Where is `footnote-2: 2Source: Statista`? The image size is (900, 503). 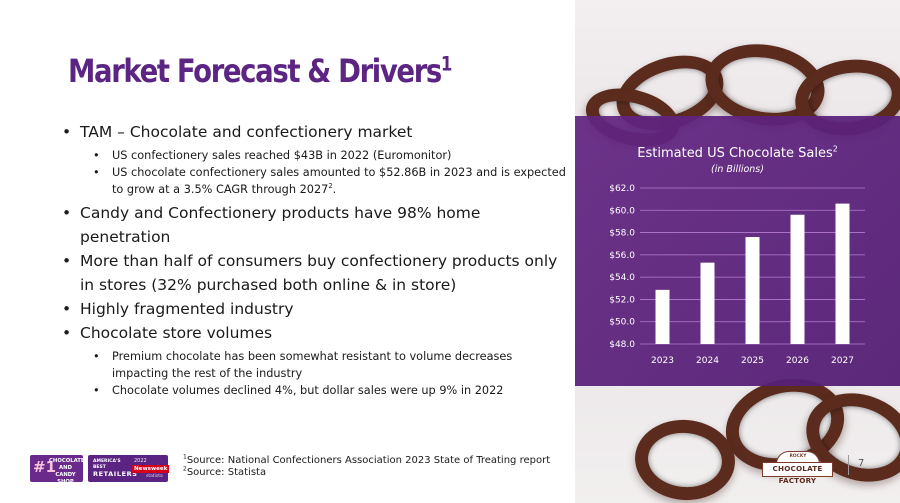
footnote-2: 2Source: Statista is located at coordinates (225, 471).